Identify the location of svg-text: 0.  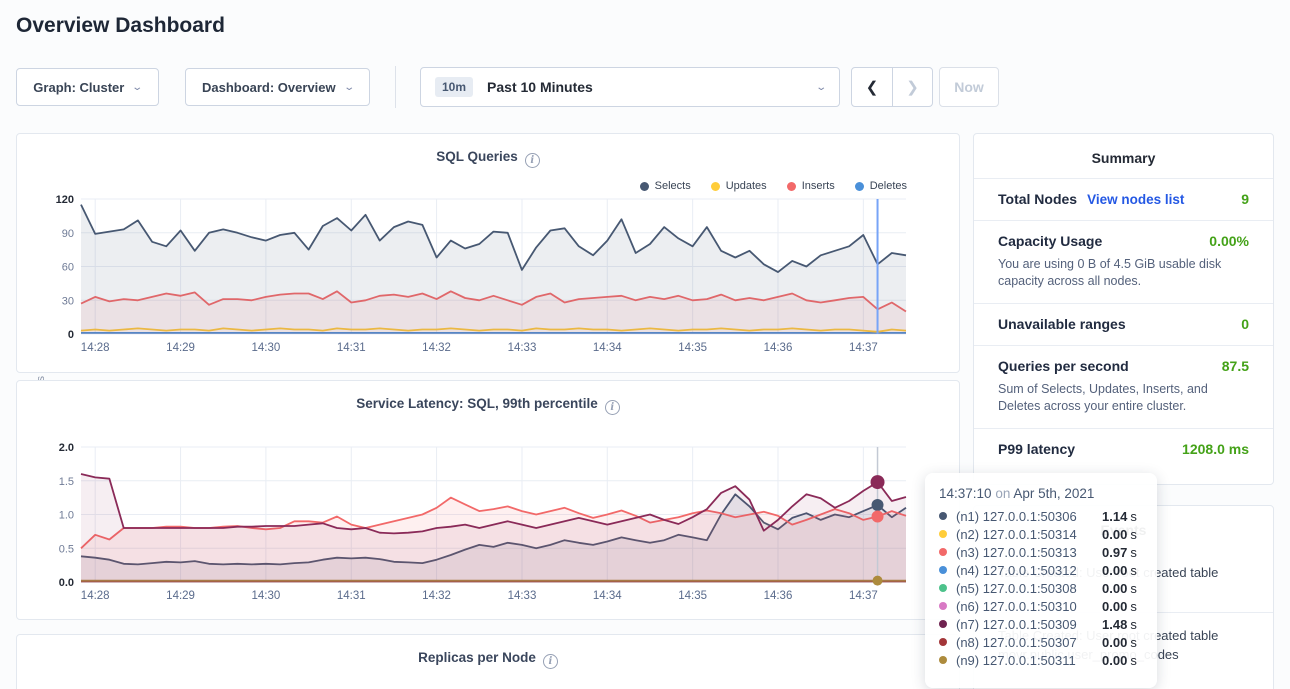
(71, 335).